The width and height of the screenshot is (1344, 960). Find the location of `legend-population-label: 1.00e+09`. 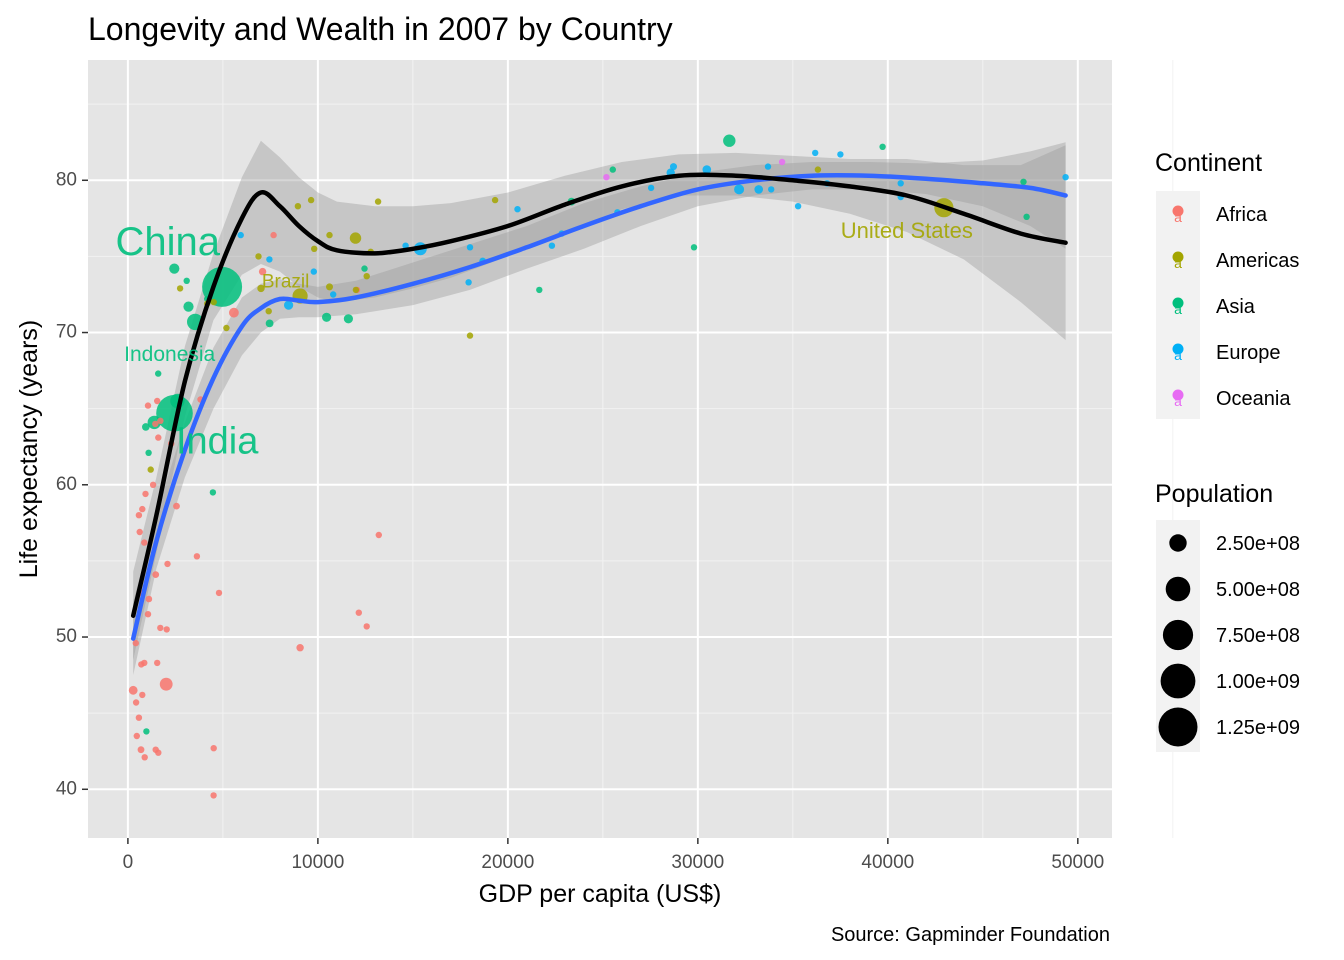

legend-population-label: 1.00e+09 is located at coordinates (1258, 682).